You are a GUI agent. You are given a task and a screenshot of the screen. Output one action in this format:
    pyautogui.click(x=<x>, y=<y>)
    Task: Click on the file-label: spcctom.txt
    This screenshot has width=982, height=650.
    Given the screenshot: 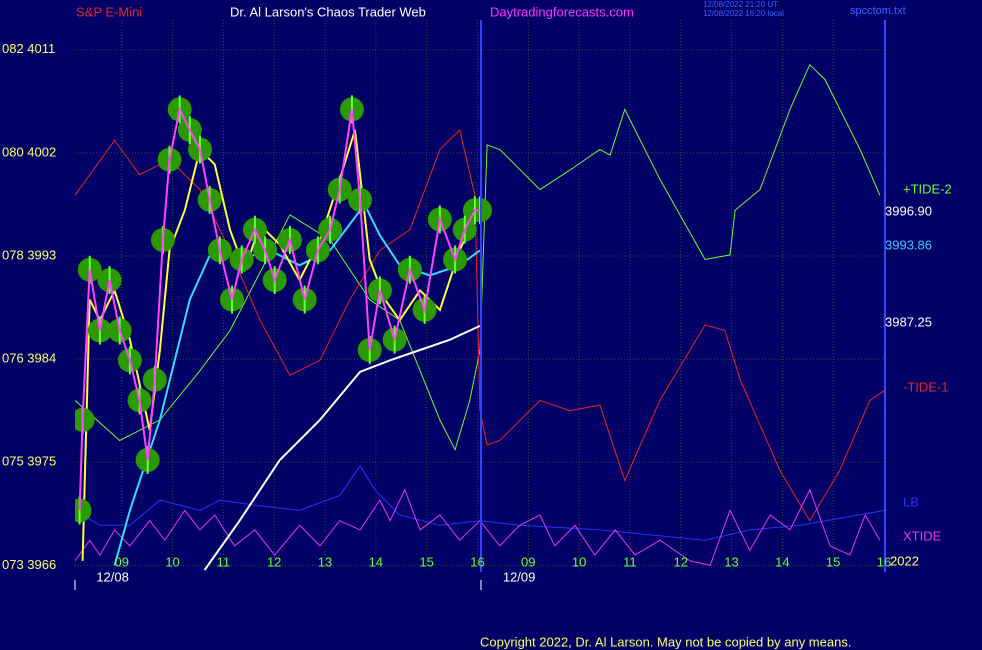 What is the action you would take?
    pyautogui.click(x=878, y=11)
    